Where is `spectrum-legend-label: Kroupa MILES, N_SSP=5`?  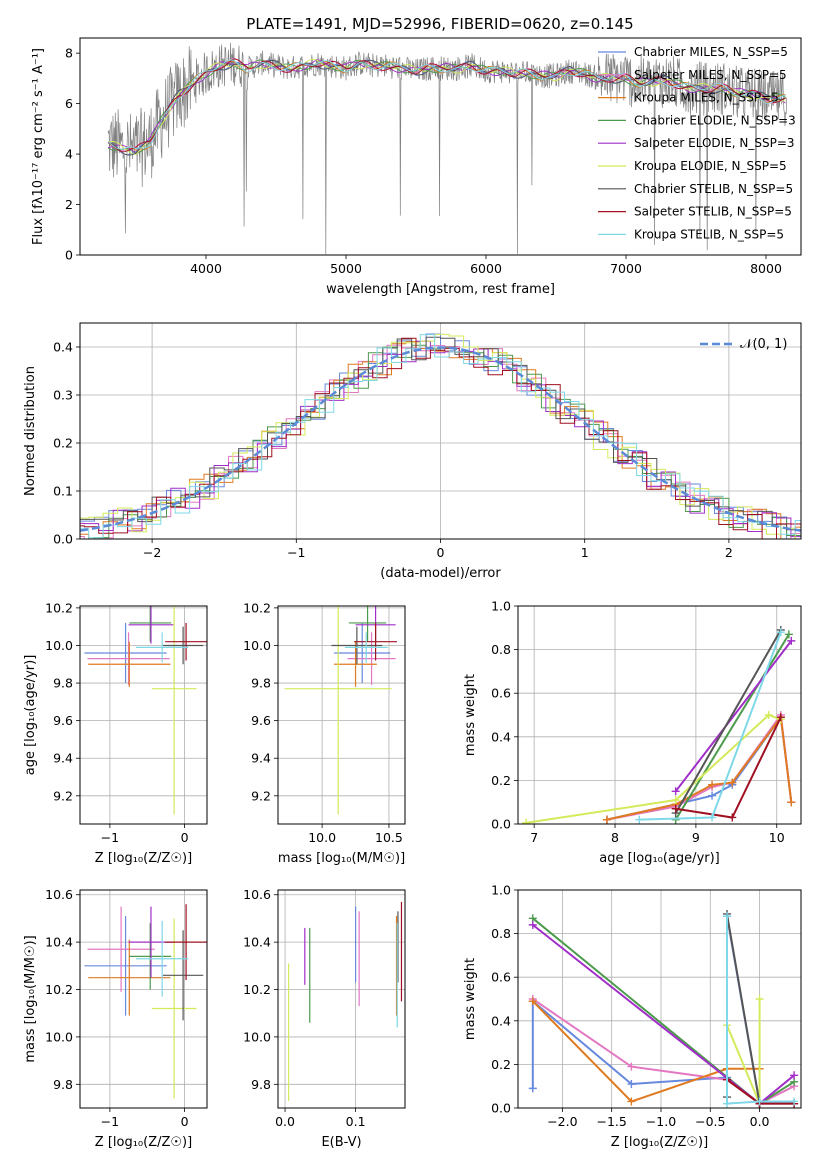
spectrum-legend-label: Kroupa MILES, N_SSP=5 is located at coordinates (706, 98).